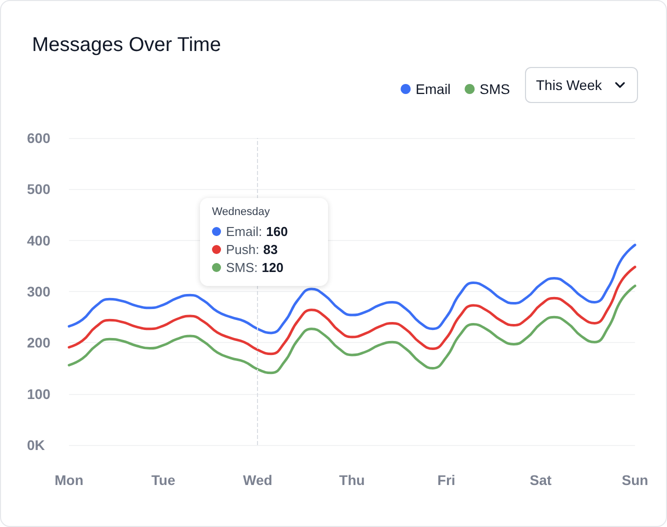 This screenshot has width=667, height=527. Describe the element at coordinates (257, 480) in the screenshot. I see `x-tick-label: Wed` at that location.